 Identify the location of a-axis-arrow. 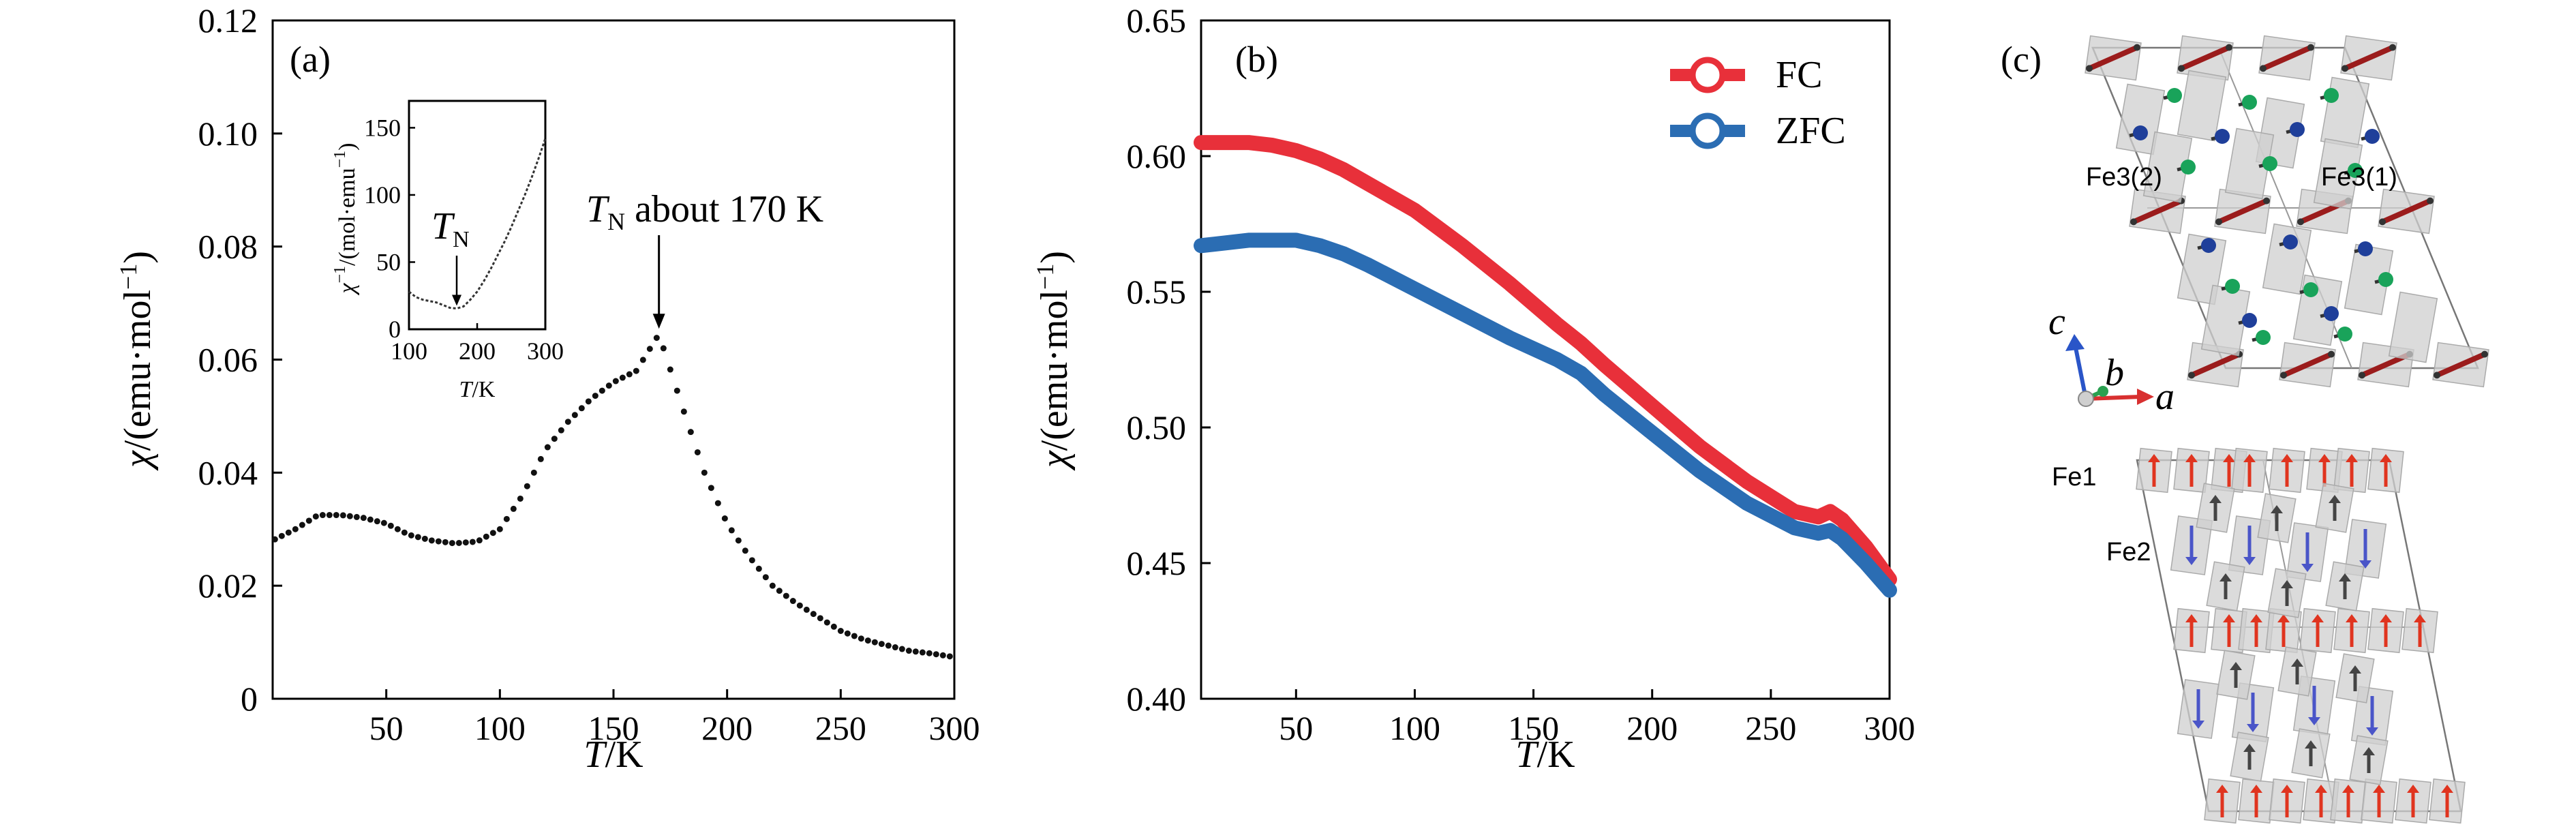
(2113, 398).